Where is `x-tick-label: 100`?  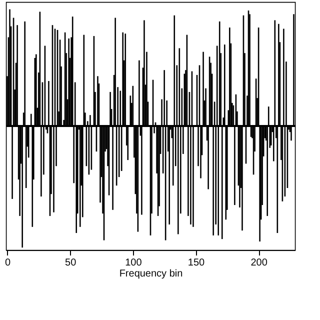
x-tick-label: 100 is located at coordinates (133, 263).